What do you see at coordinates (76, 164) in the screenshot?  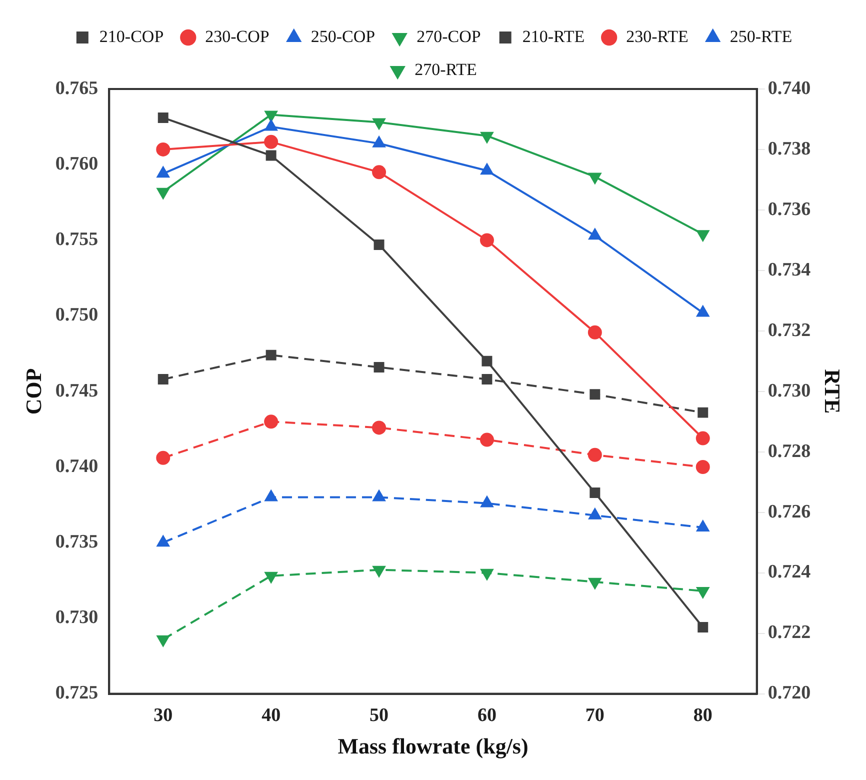 I see `y-tick-label: 0.760` at bounding box center [76, 164].